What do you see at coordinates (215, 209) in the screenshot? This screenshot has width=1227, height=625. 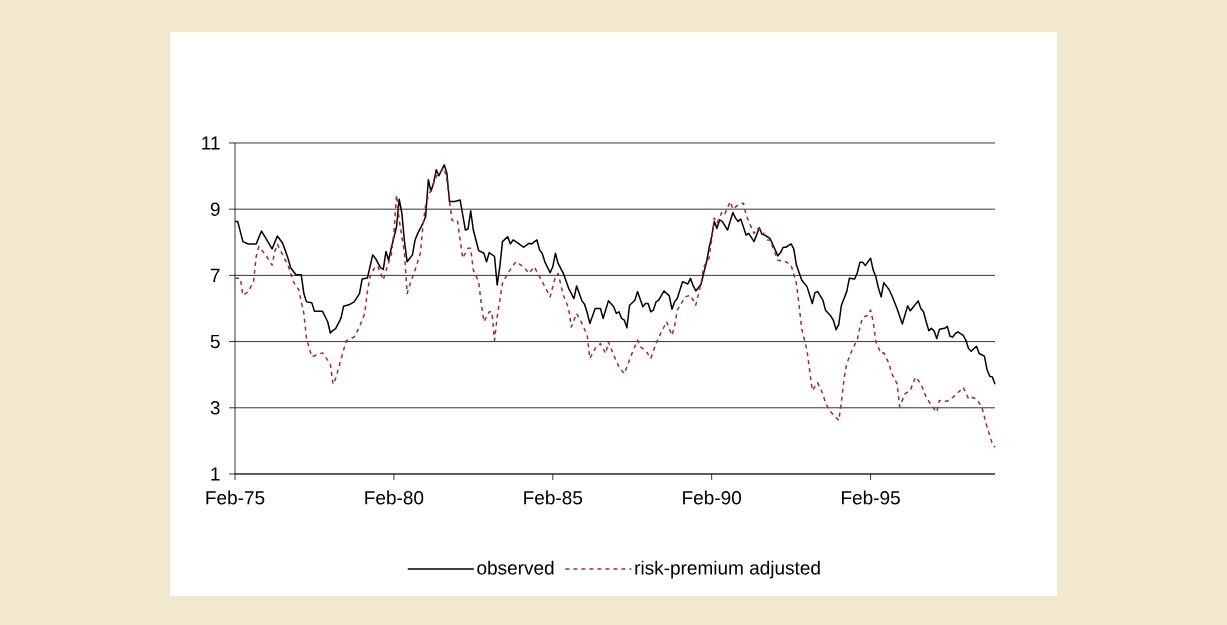 I see `y-tick-label: 9` at bounding box center [215, 209].